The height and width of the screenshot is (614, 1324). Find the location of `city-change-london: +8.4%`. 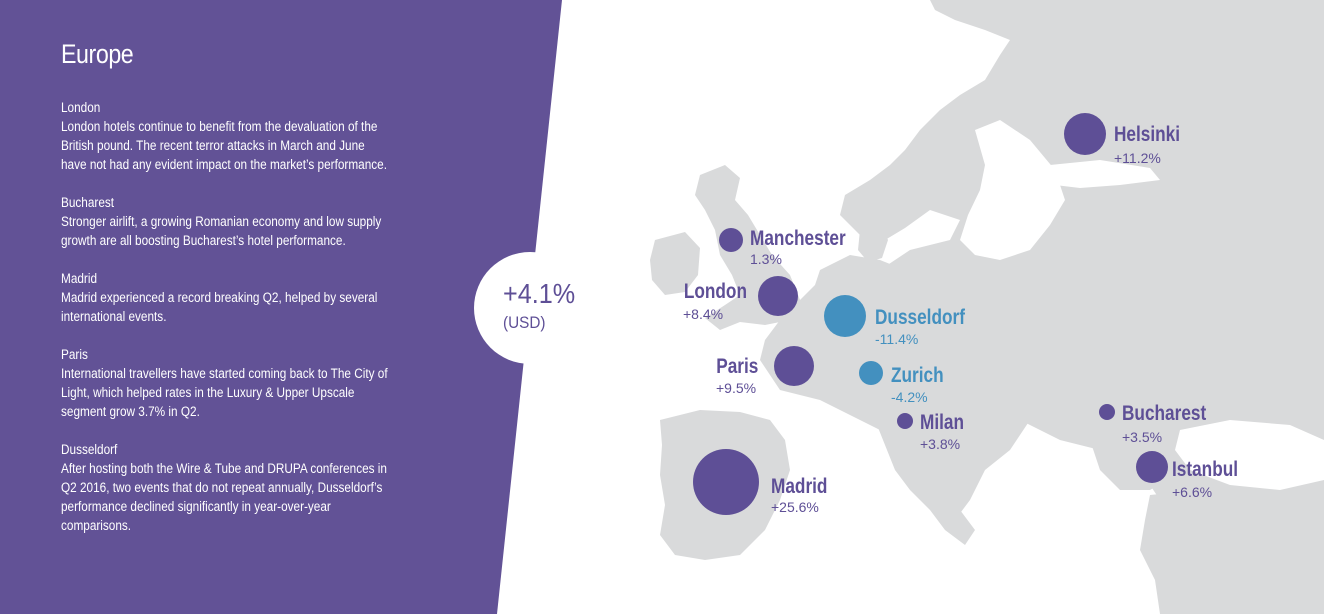

city-change-london: +8.4% is located at coordinates (703, 314).